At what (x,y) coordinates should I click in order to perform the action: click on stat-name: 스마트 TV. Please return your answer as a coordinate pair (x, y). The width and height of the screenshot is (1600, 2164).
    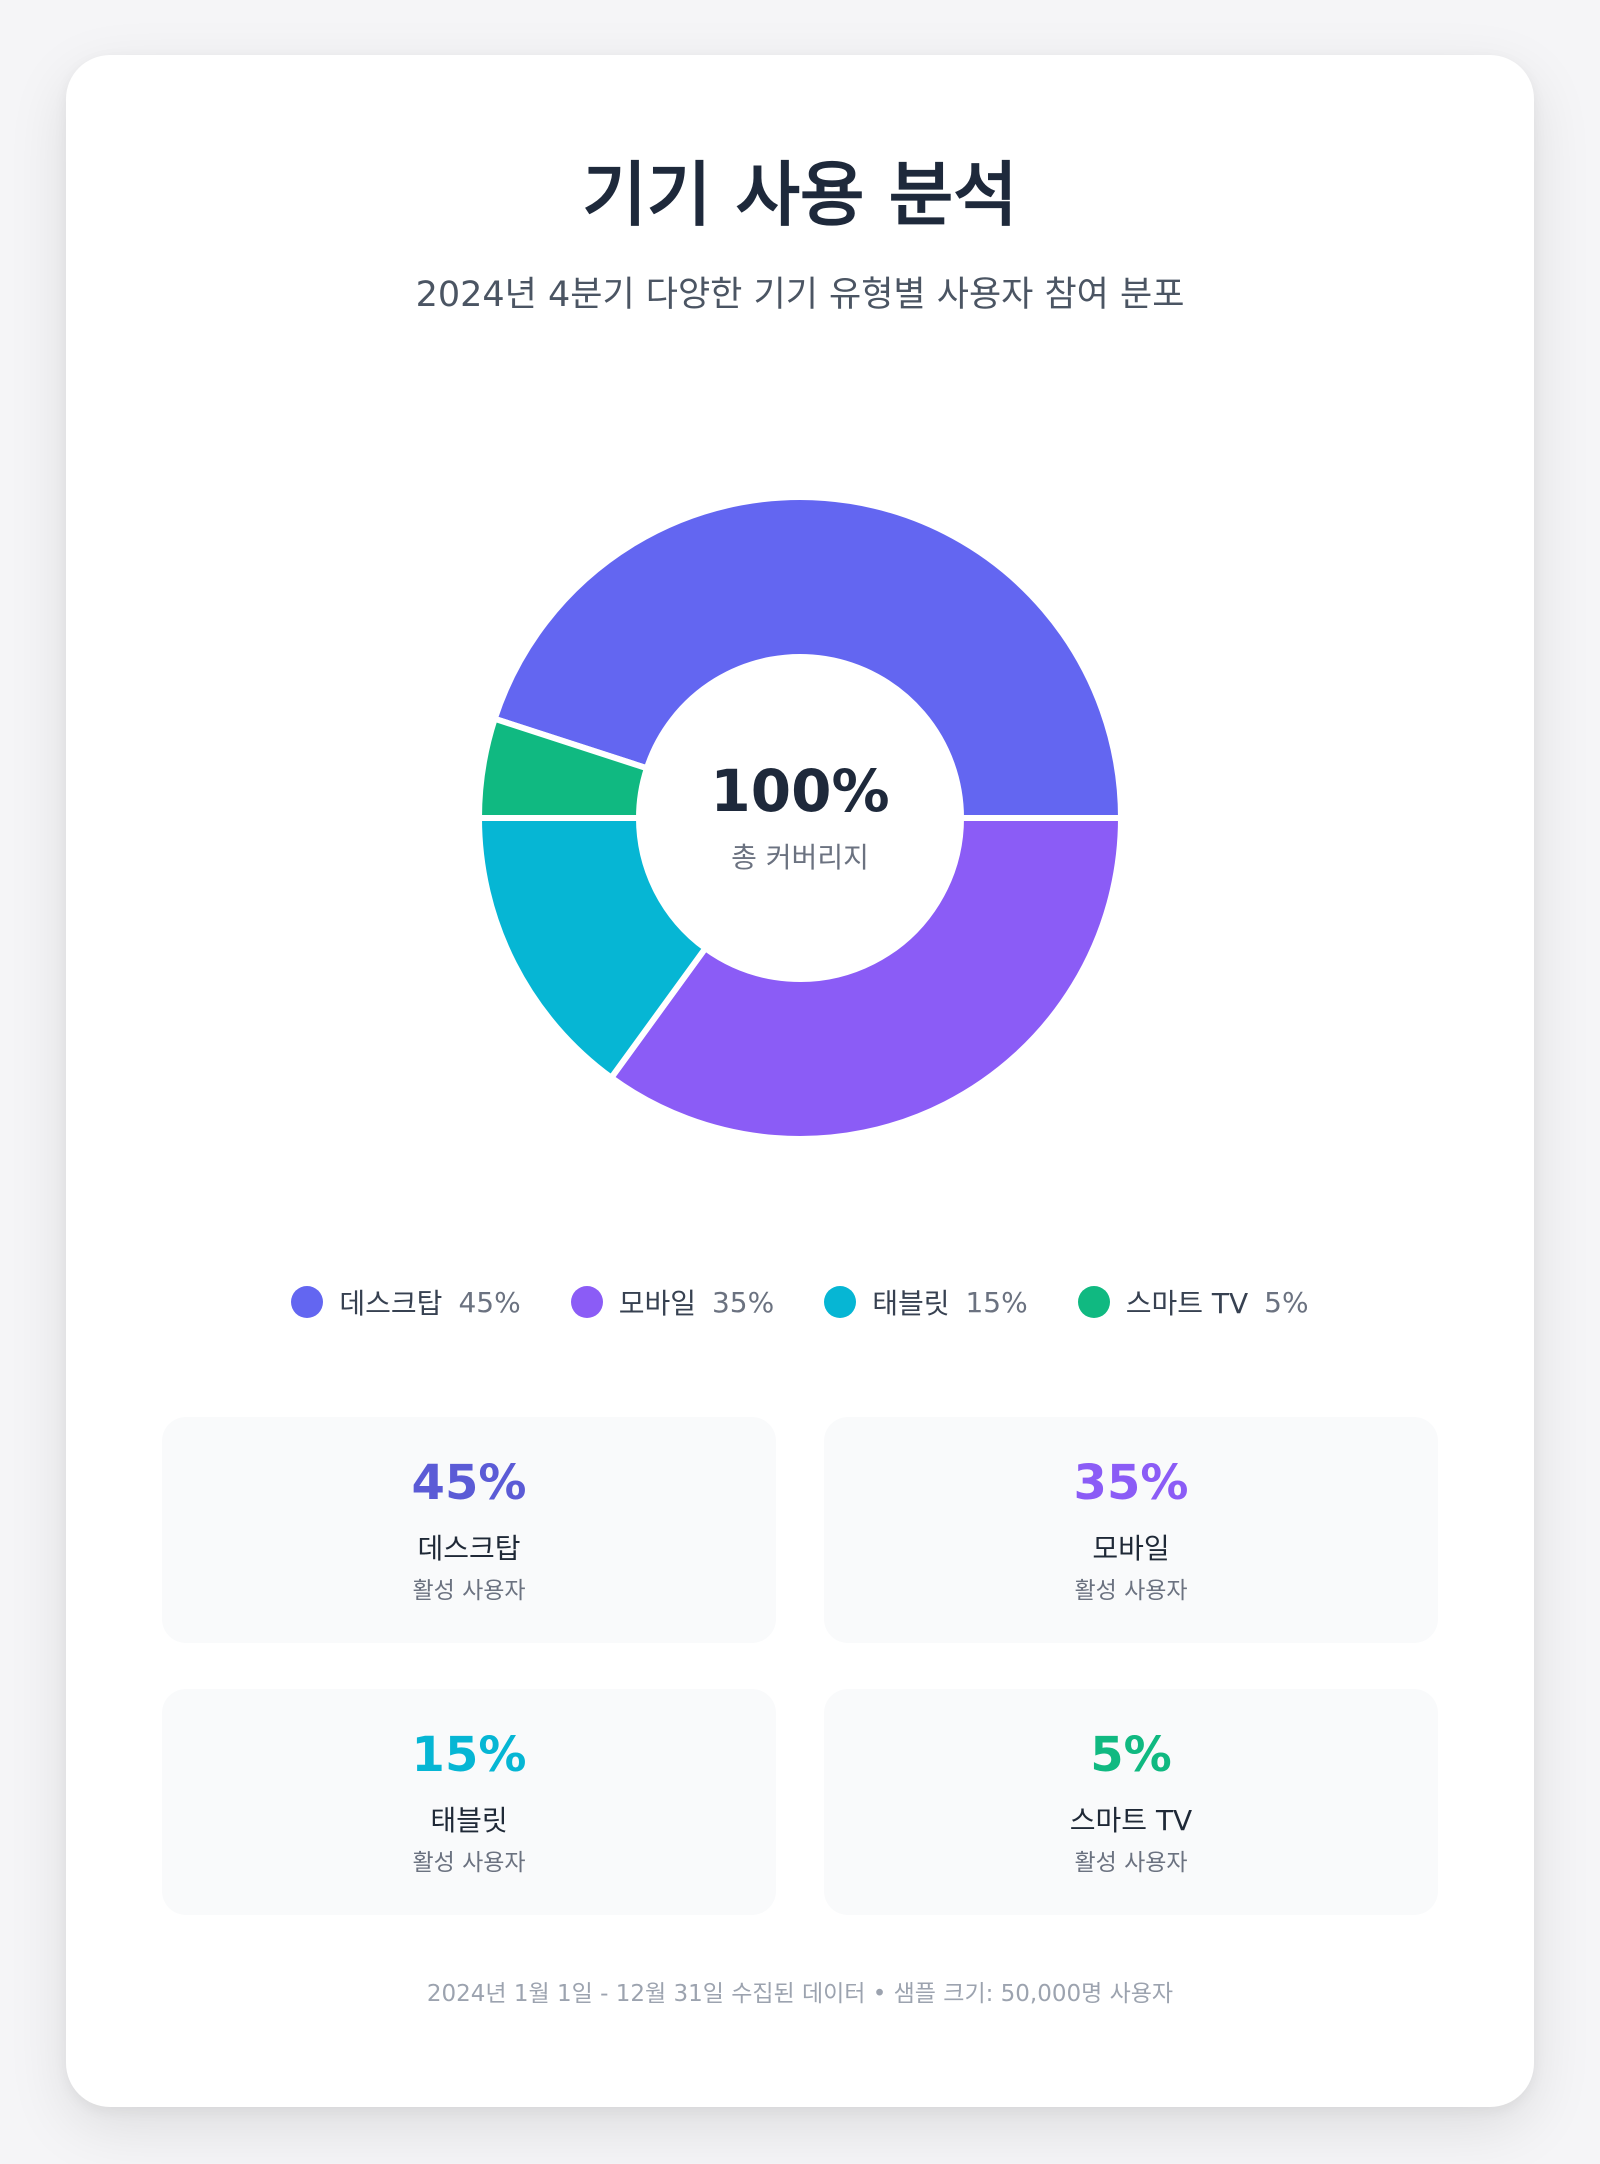
    Looking at the image, I should click on (1131, 1820).